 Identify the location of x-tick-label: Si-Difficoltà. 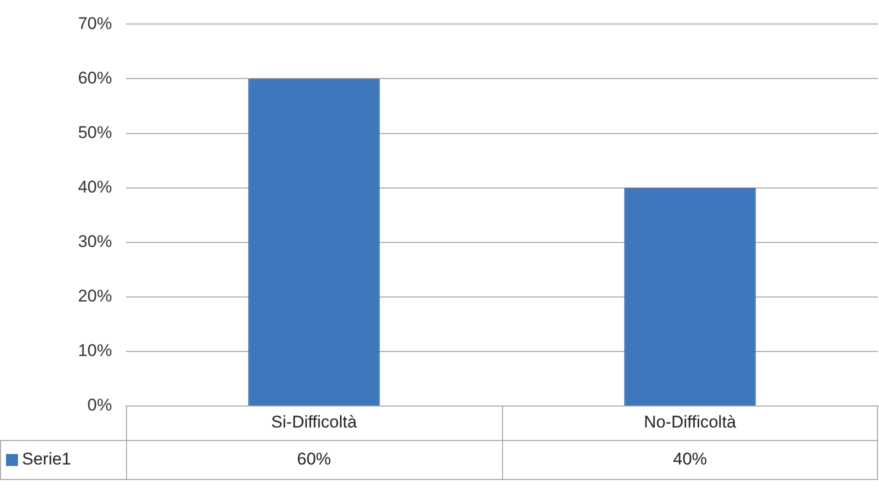
(314, 422).